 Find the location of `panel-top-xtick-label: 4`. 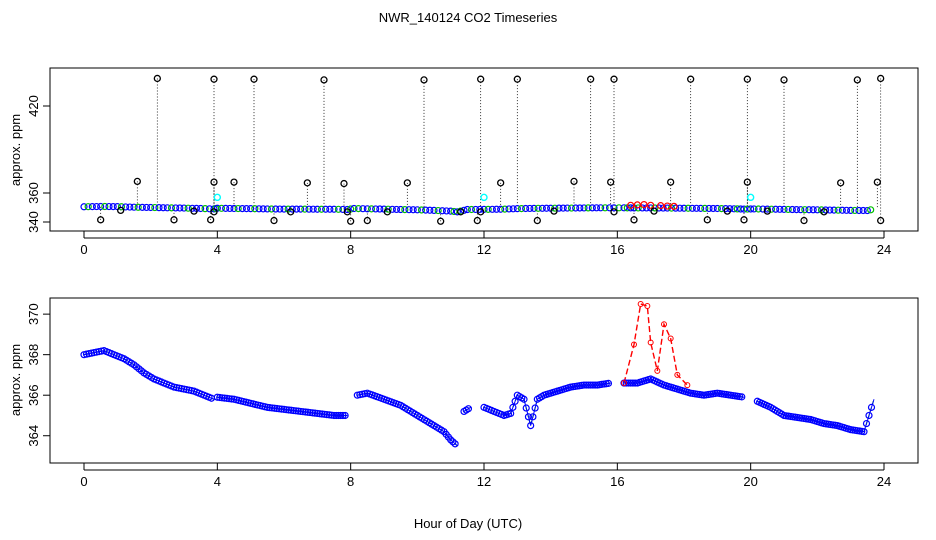

panel-top-xtick-label: 4 is located at coordinates (217, 249).